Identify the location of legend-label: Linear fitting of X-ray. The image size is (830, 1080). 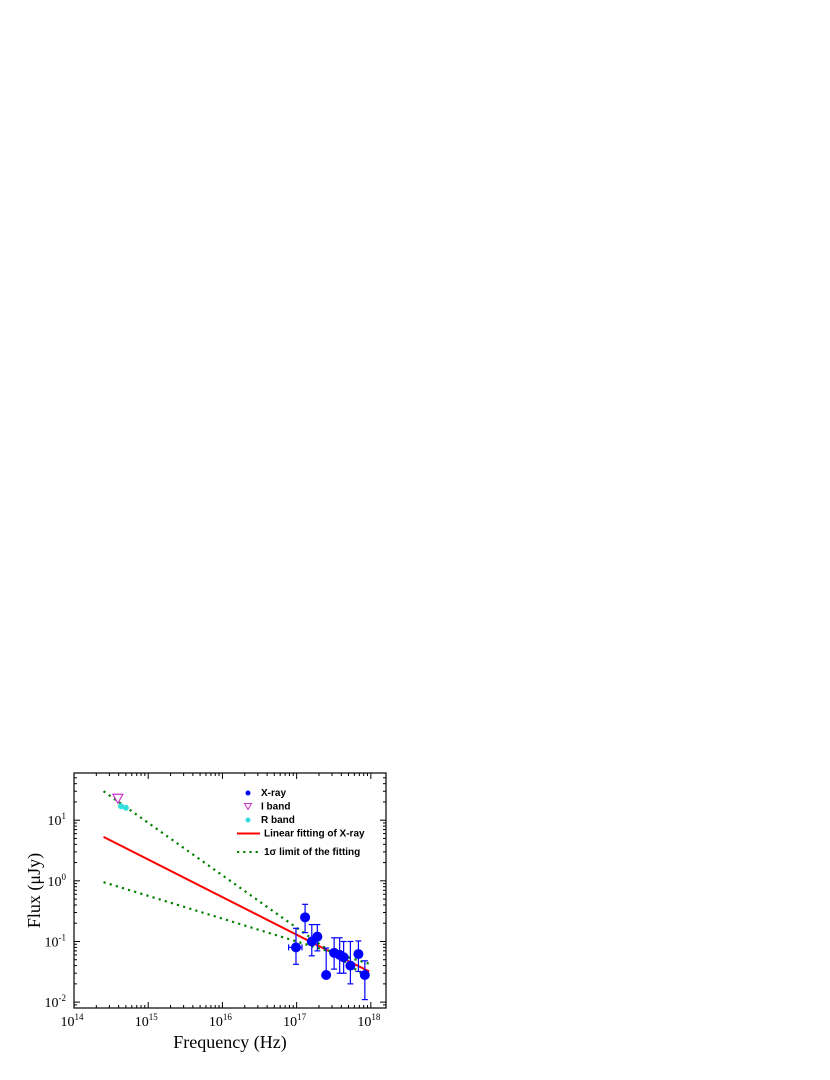
(314, 834).